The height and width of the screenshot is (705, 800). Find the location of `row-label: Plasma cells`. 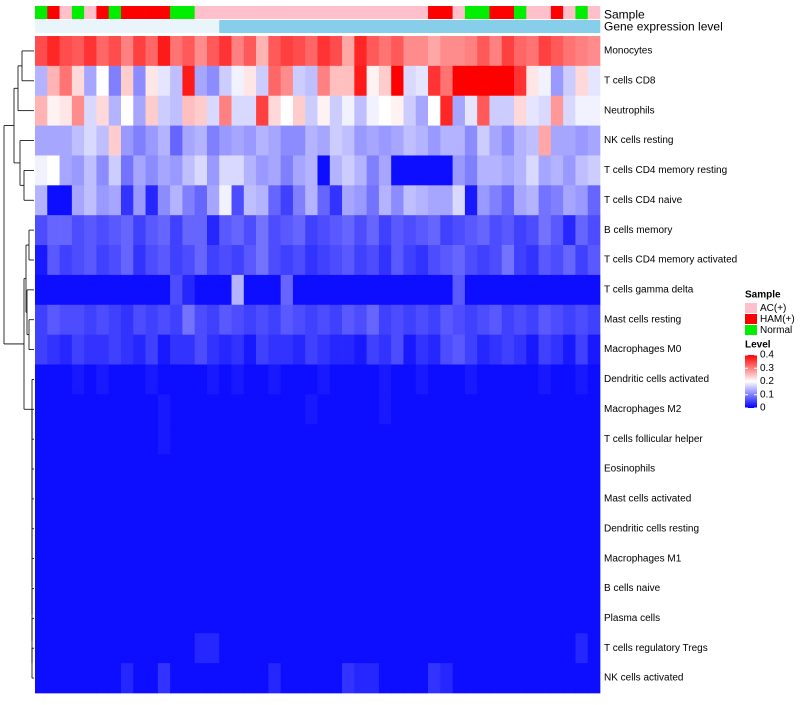

row-label: Plasma cells is located at coordinates (632, 618).